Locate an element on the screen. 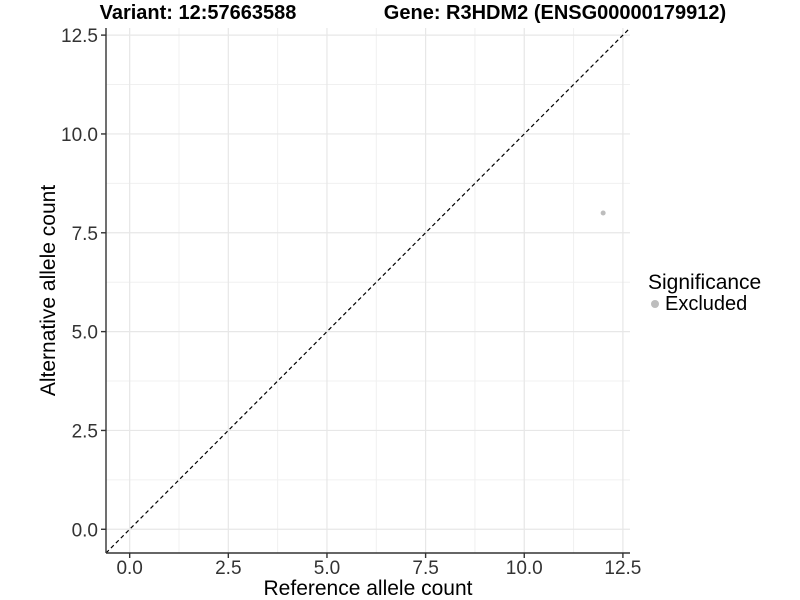 Image resolution: width=800 pixels, height=600 pixels. legend-point-icon is located at coordinates (655, 304).